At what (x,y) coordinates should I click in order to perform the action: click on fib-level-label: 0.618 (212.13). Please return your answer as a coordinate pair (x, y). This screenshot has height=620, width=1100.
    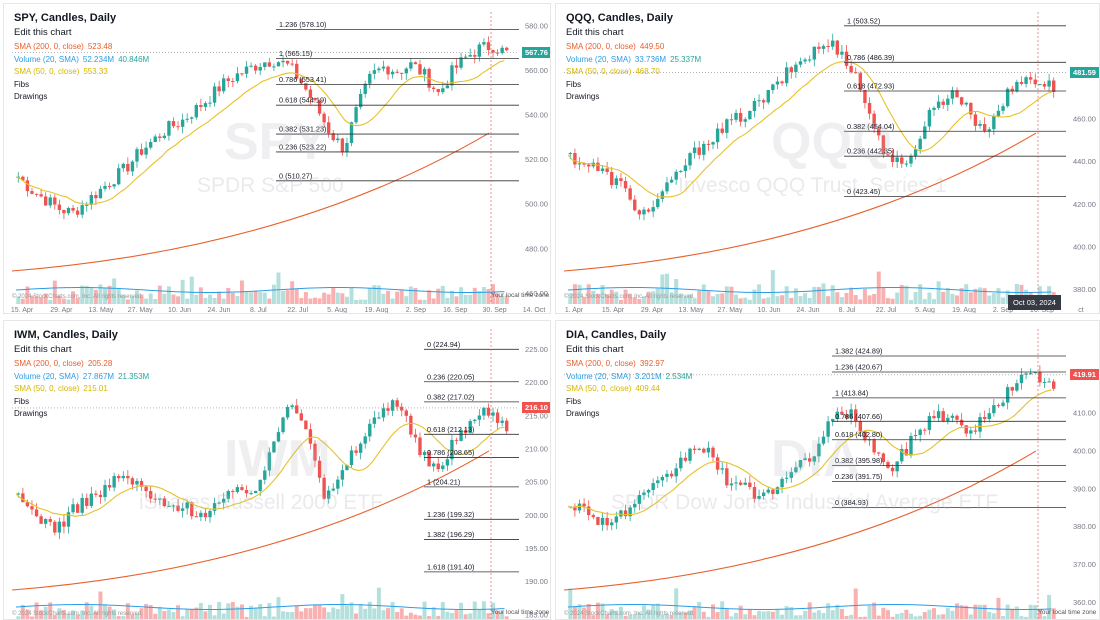
    Looking at the image, I should click on (450, 429).